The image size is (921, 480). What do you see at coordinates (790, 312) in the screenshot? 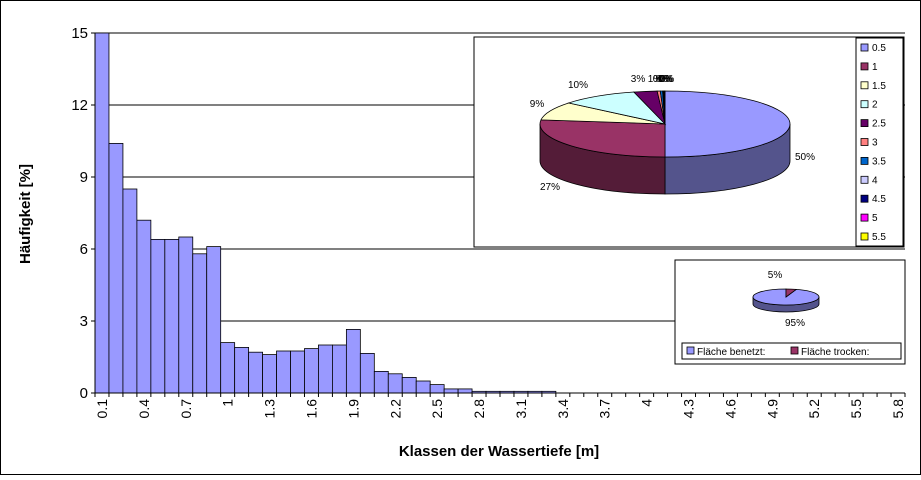
I see `wet-dry-pie-chart: 95% 5% Fläche benetzt: Fläche trocken:` at bounding box center [790, 312].